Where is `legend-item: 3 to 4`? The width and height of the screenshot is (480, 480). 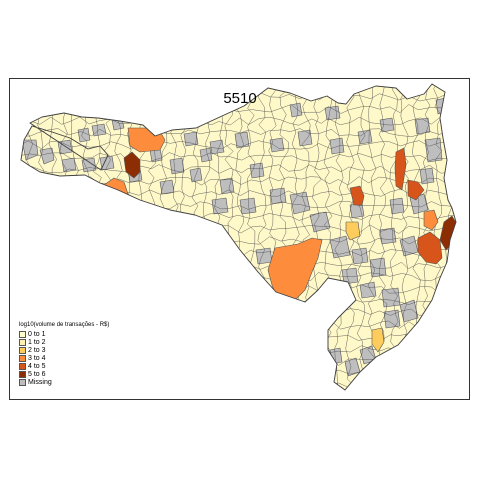
legend-item: 3 to 4 is located at coordinates (64, 358).